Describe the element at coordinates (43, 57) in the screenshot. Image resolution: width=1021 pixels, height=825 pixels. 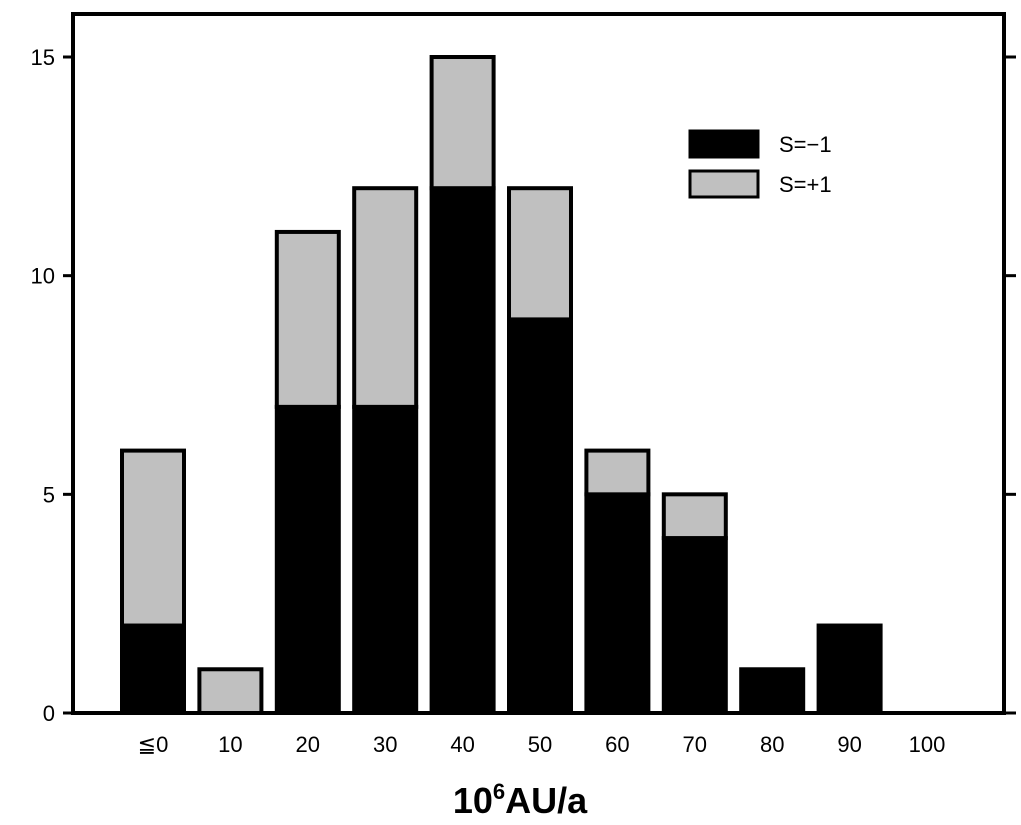
I see `y-tick-label-15: 15` at that location.